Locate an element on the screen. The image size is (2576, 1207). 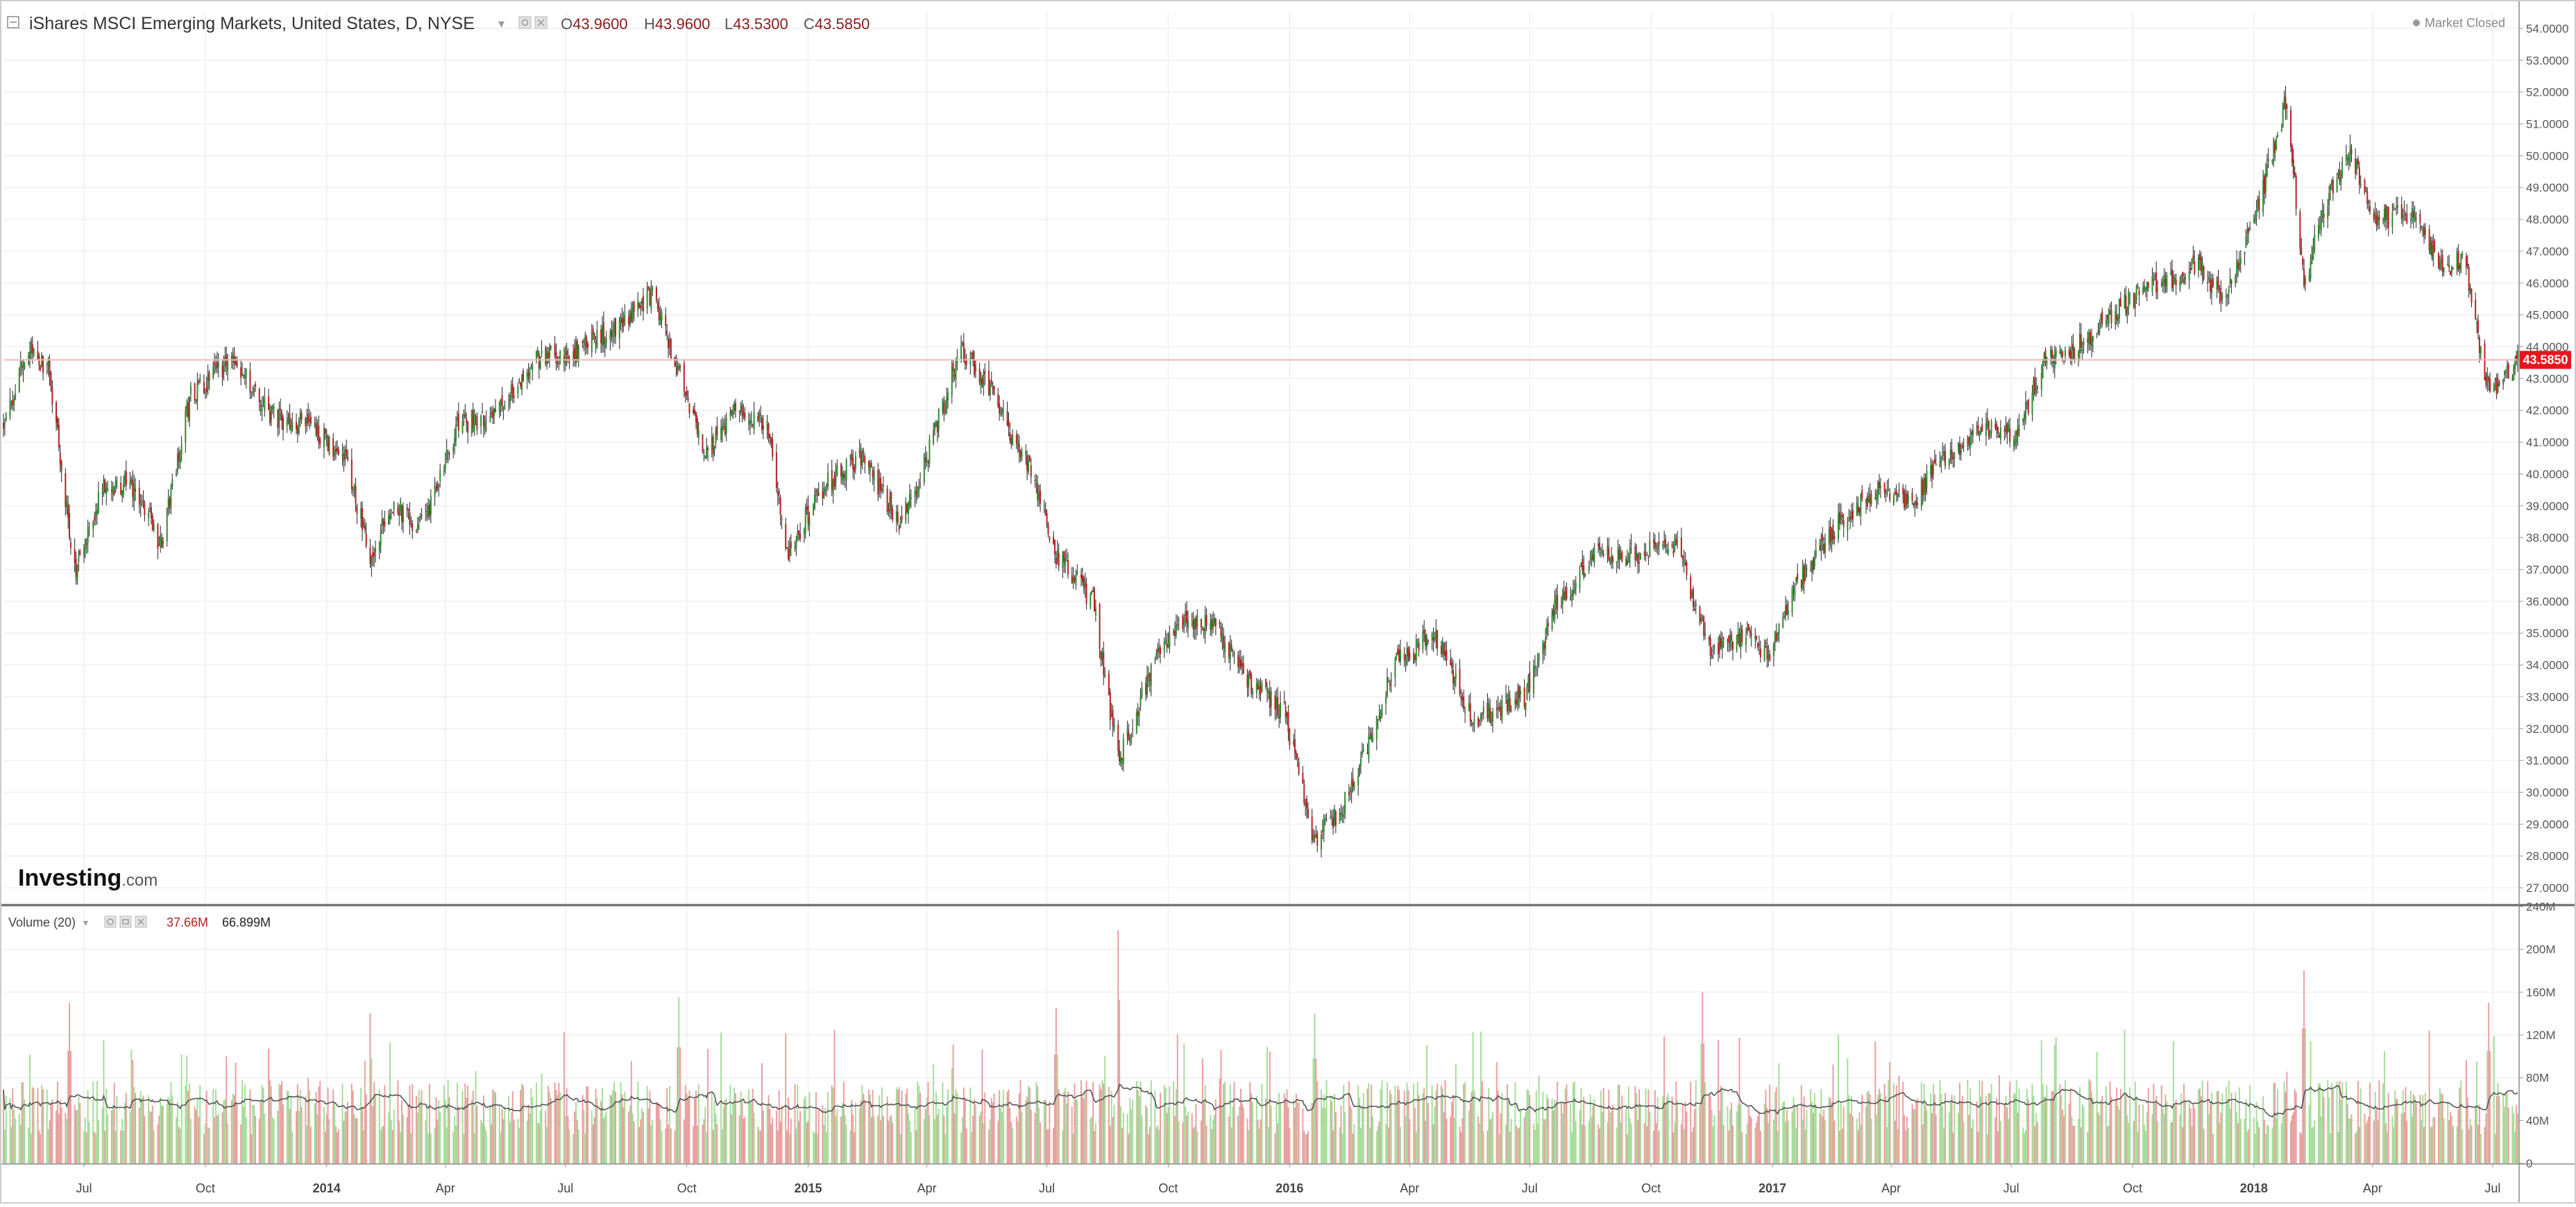
volume-hide-icon is located at coordinates (125, 921).